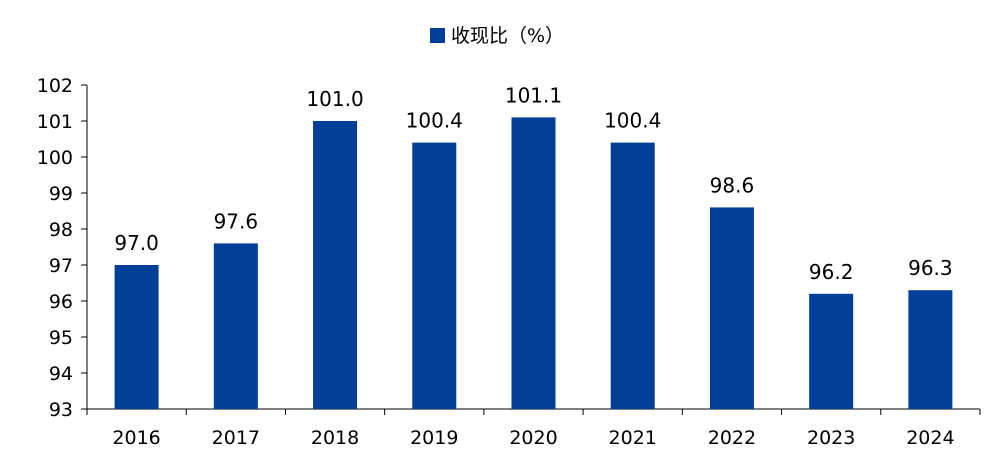 The height and width of the screenshot is (461, 1004). I want to click on legend-swatch, so click(437, 35).